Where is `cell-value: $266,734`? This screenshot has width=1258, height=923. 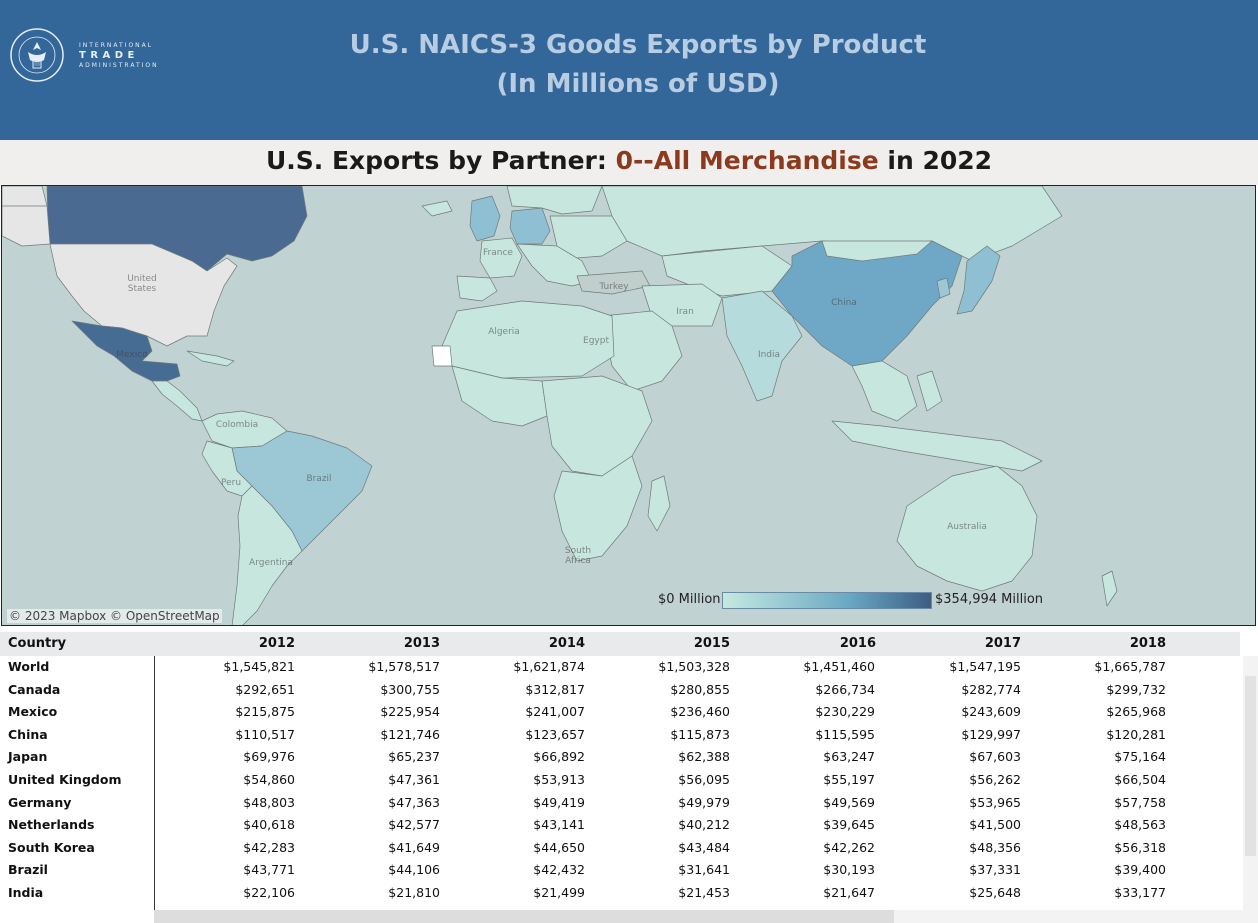
cell-value: $266,734 is located at coordinates (845, 689).